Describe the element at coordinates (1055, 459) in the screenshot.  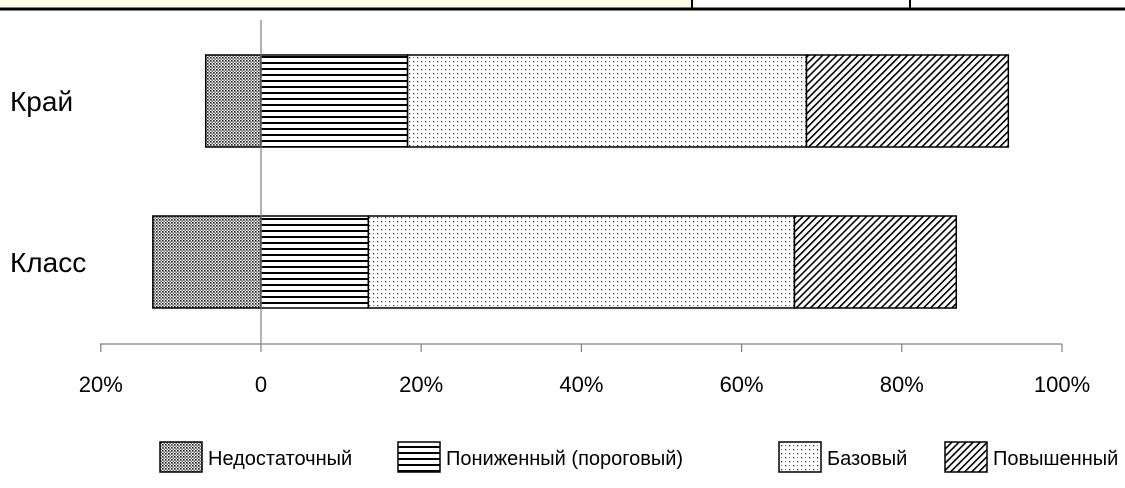
I see `legend-label: Повышенный` at that location.